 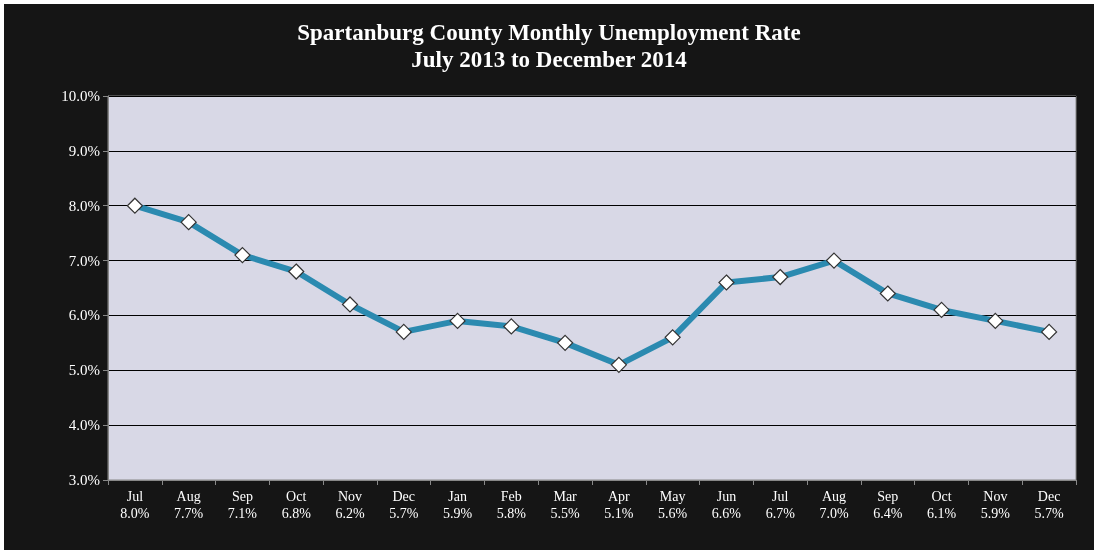 I want to click on x-tick-label: Mar, so click(x=565, y=496).